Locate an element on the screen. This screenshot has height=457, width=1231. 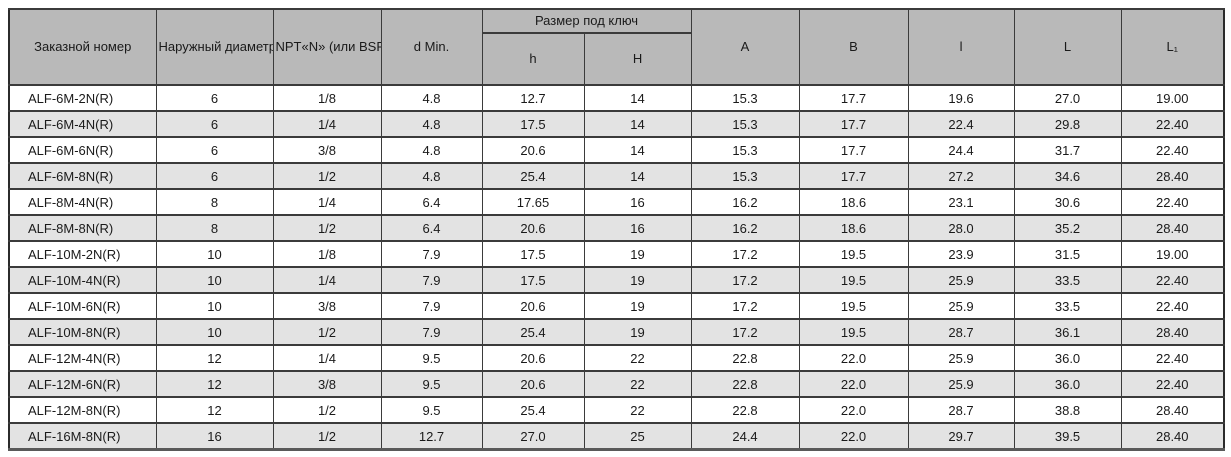
cell-l-small: 24.4 is located at coordinates (961, 150).